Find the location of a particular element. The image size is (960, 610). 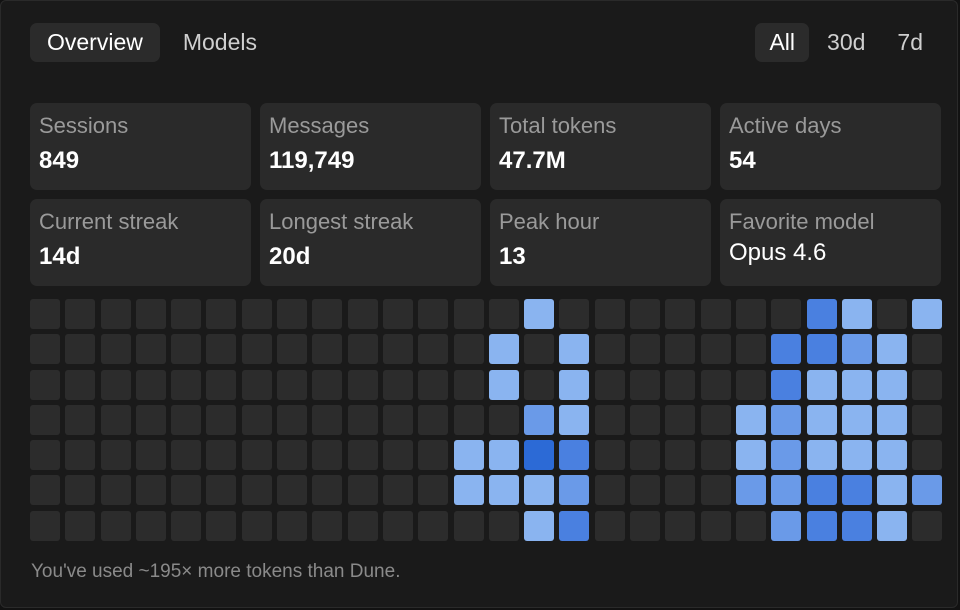

range-30d-button: 30d is located at coordinates (846, 42).